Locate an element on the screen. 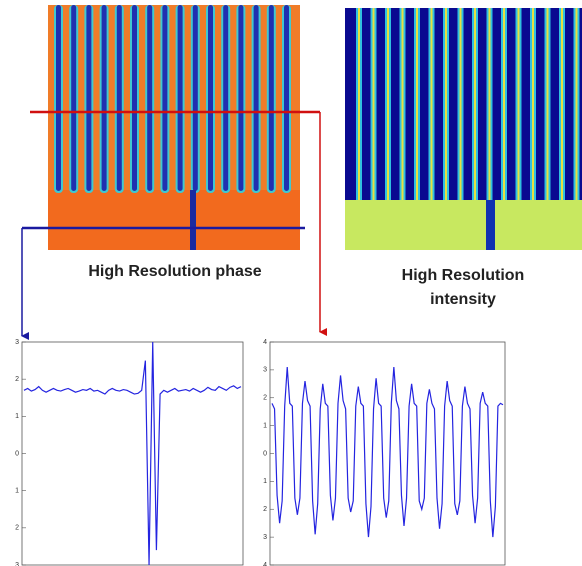 This screenshot has width=582, height=566. caption: High Resolution is located at coordinates (463, 275).